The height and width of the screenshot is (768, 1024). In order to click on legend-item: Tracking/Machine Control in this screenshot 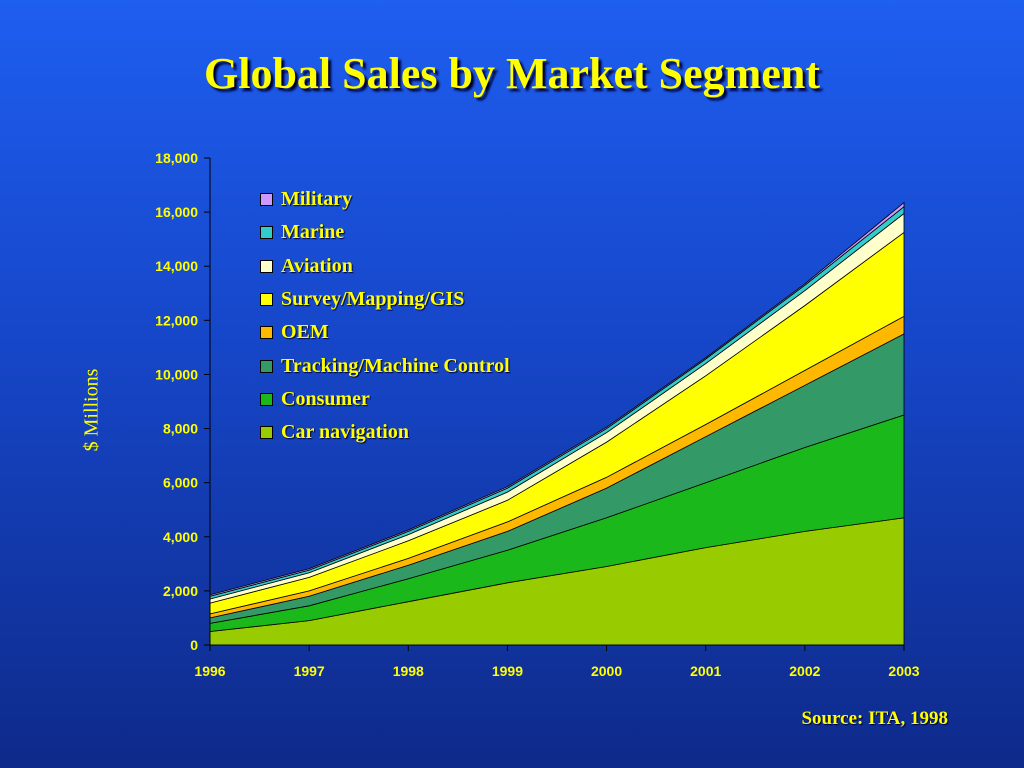, I will do `click(385, 365)`.